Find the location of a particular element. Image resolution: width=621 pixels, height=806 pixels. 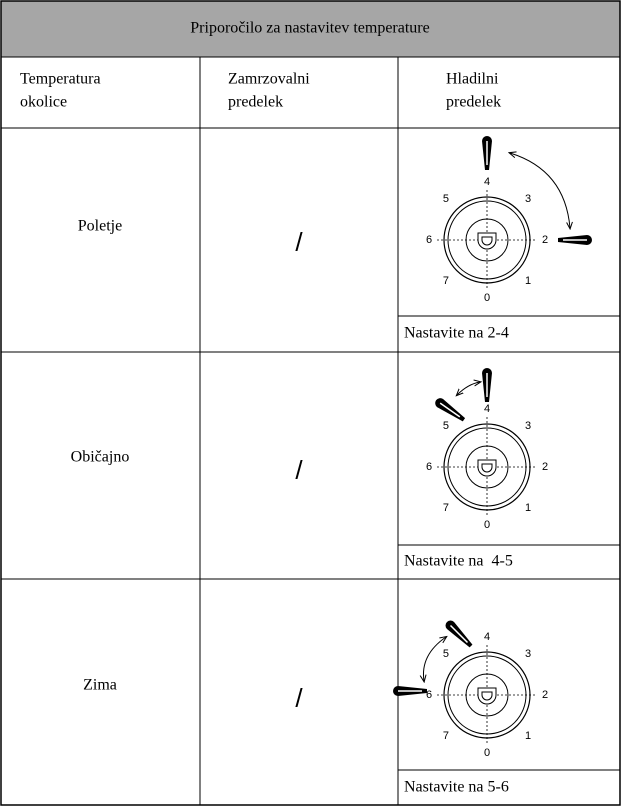

column-header: Hladilni is located at coordinates (472, 79).